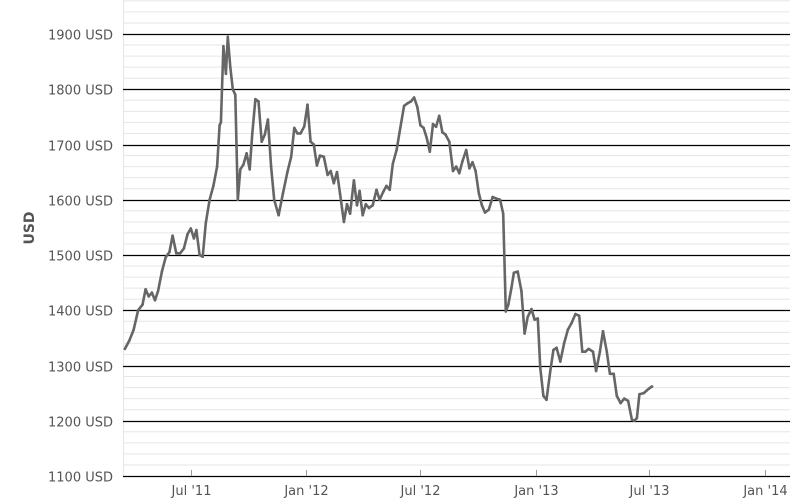 The width and height of the screenshot is (805, 501). Describe the element at coordinates (764, 491) in the screenshot. I see `x-tick-label: Jan '14` at that location.